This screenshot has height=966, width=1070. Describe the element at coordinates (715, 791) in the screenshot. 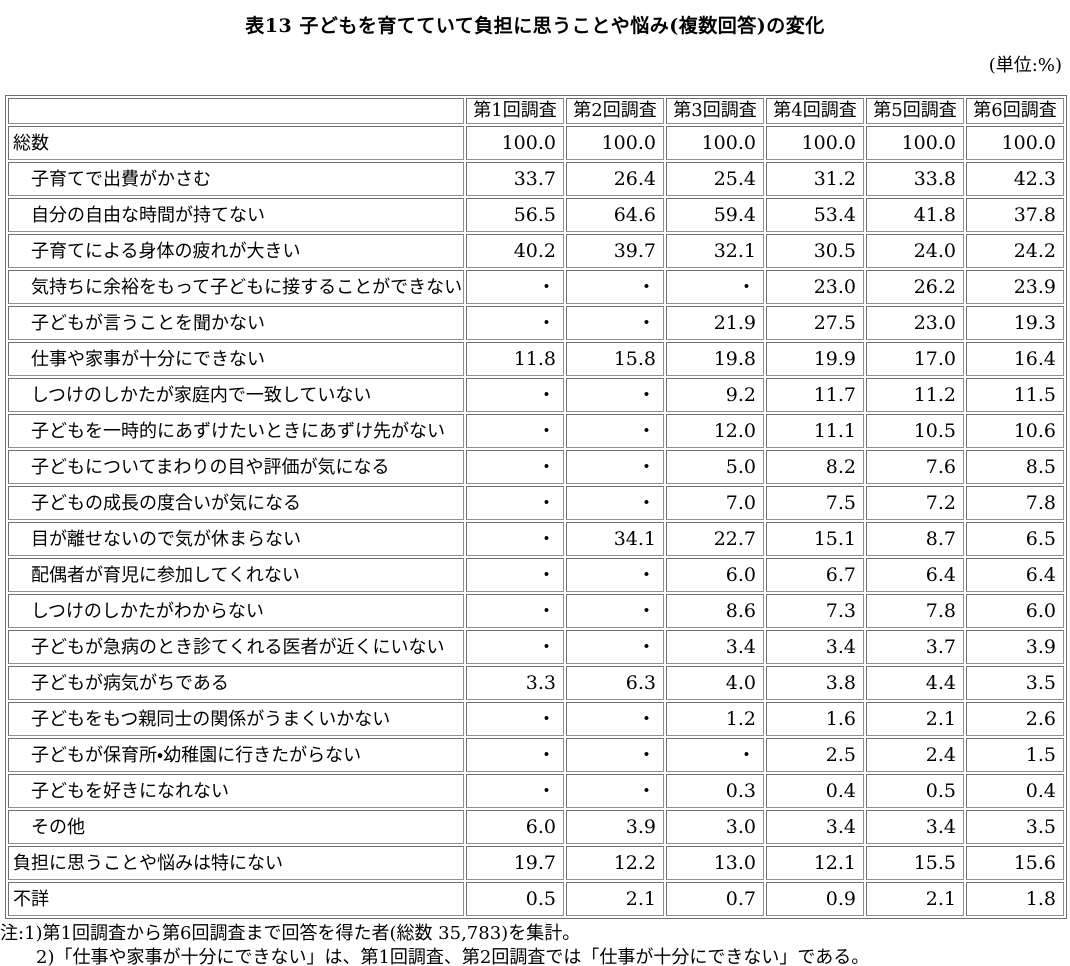

I see `data-cell: 0.3` at that location.